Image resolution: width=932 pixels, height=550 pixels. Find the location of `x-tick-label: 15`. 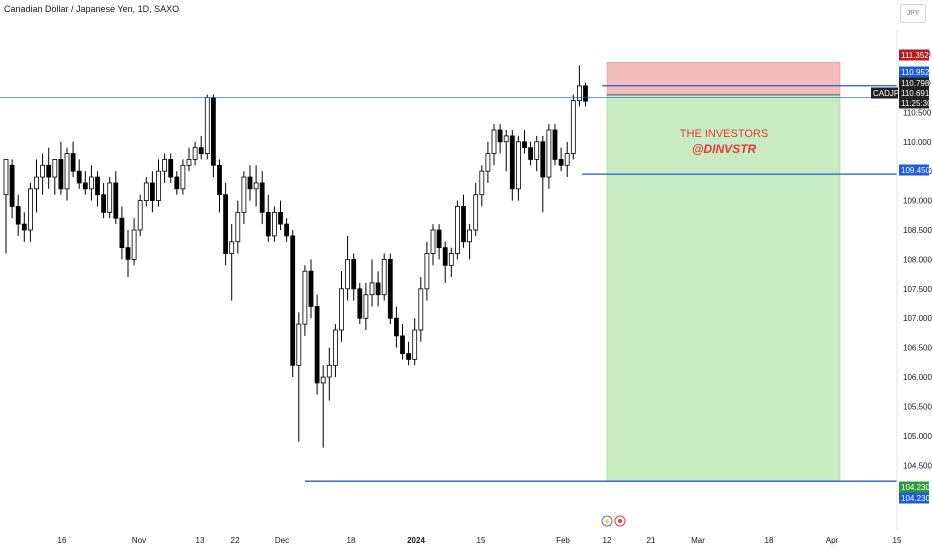

x-tick-label: 15 is located at coordinates (897, 540).